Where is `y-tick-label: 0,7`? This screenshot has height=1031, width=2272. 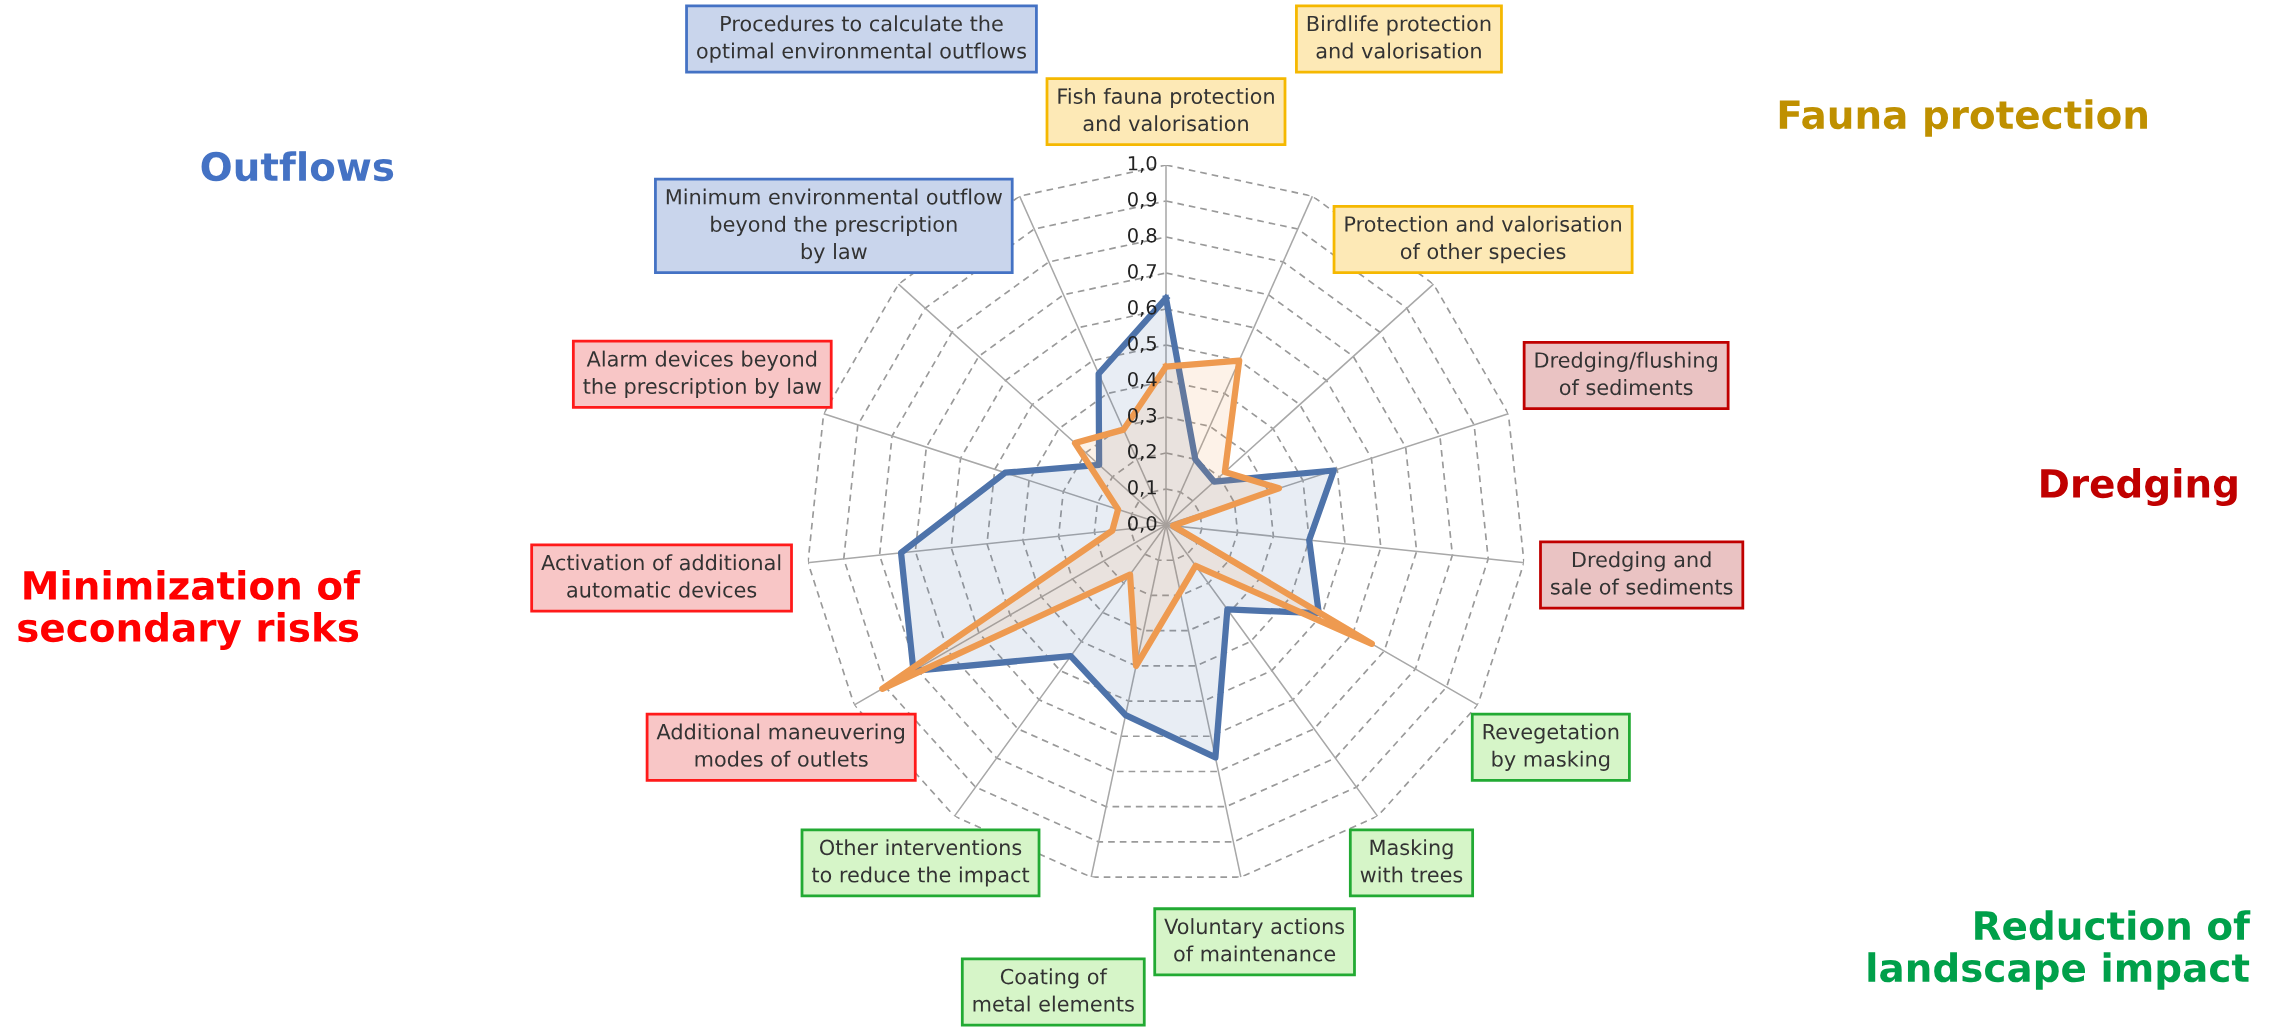 y-tick-label: 0,7 is located at coordinates (1142, 272).